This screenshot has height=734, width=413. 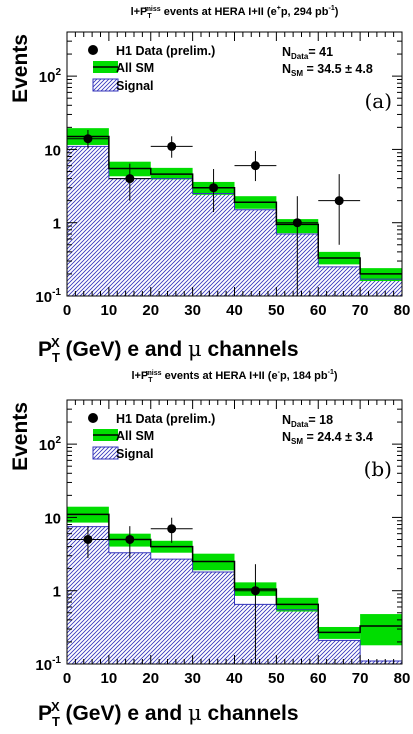 I want to click on sm-uncertainty-band, so click(x=381, y=630).